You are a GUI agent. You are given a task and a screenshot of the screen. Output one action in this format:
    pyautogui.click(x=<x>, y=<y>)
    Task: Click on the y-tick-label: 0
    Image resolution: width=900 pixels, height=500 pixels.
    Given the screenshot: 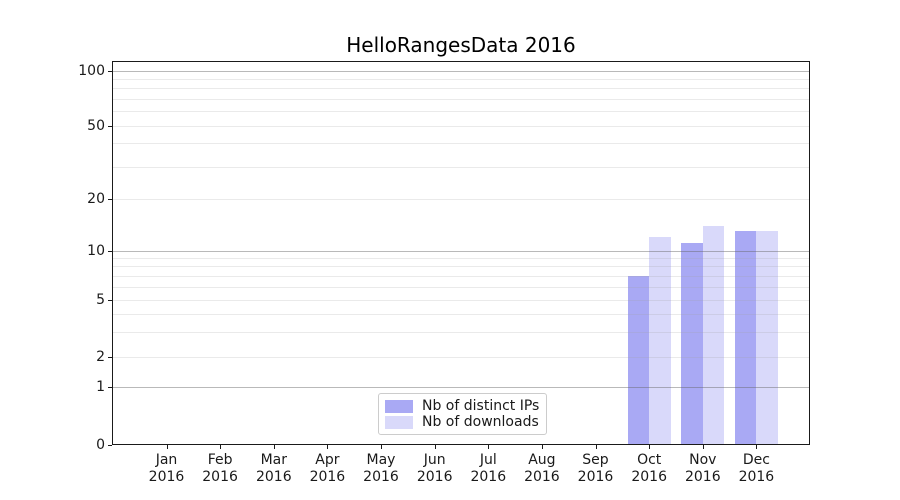 What is the action you would take?
    pyautogui.click(x=100, y=445)
    